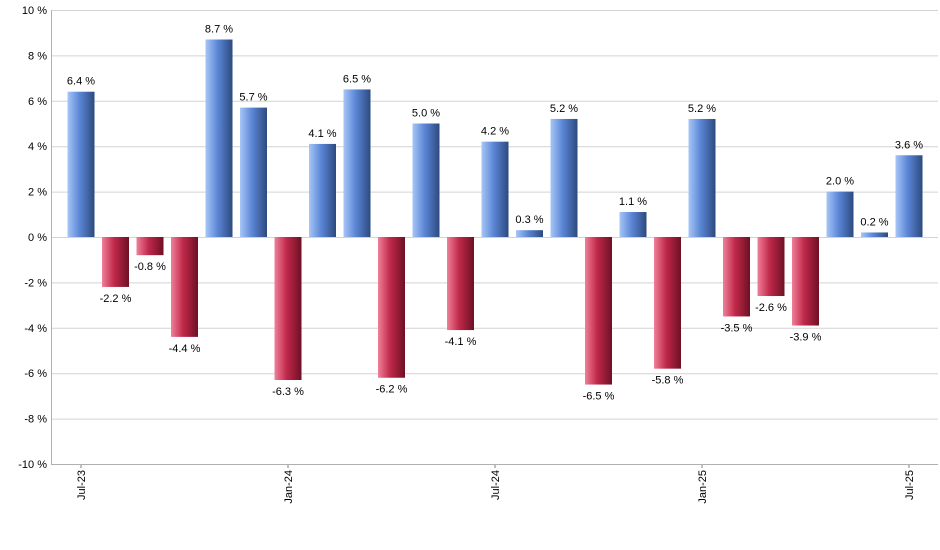 The image size is (940, 550). I want to click on data-label: 5.0 %, so click(426, 114).